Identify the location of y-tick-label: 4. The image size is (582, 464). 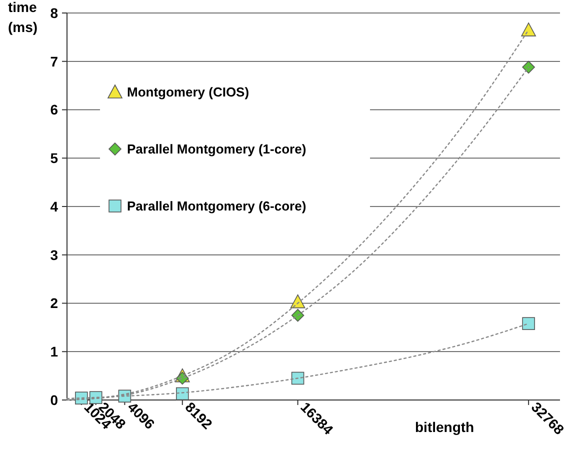
(54, 206).